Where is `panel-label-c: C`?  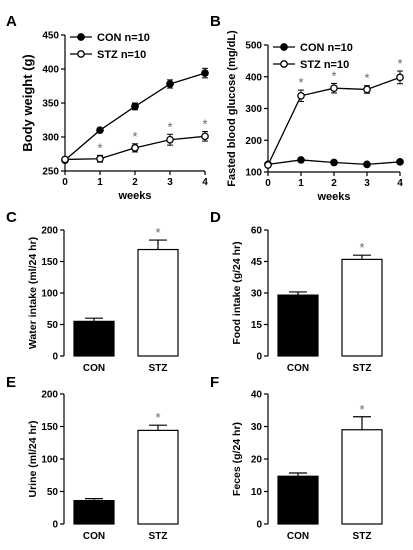 panel-label-c: C is located at coordinates (11, 217).